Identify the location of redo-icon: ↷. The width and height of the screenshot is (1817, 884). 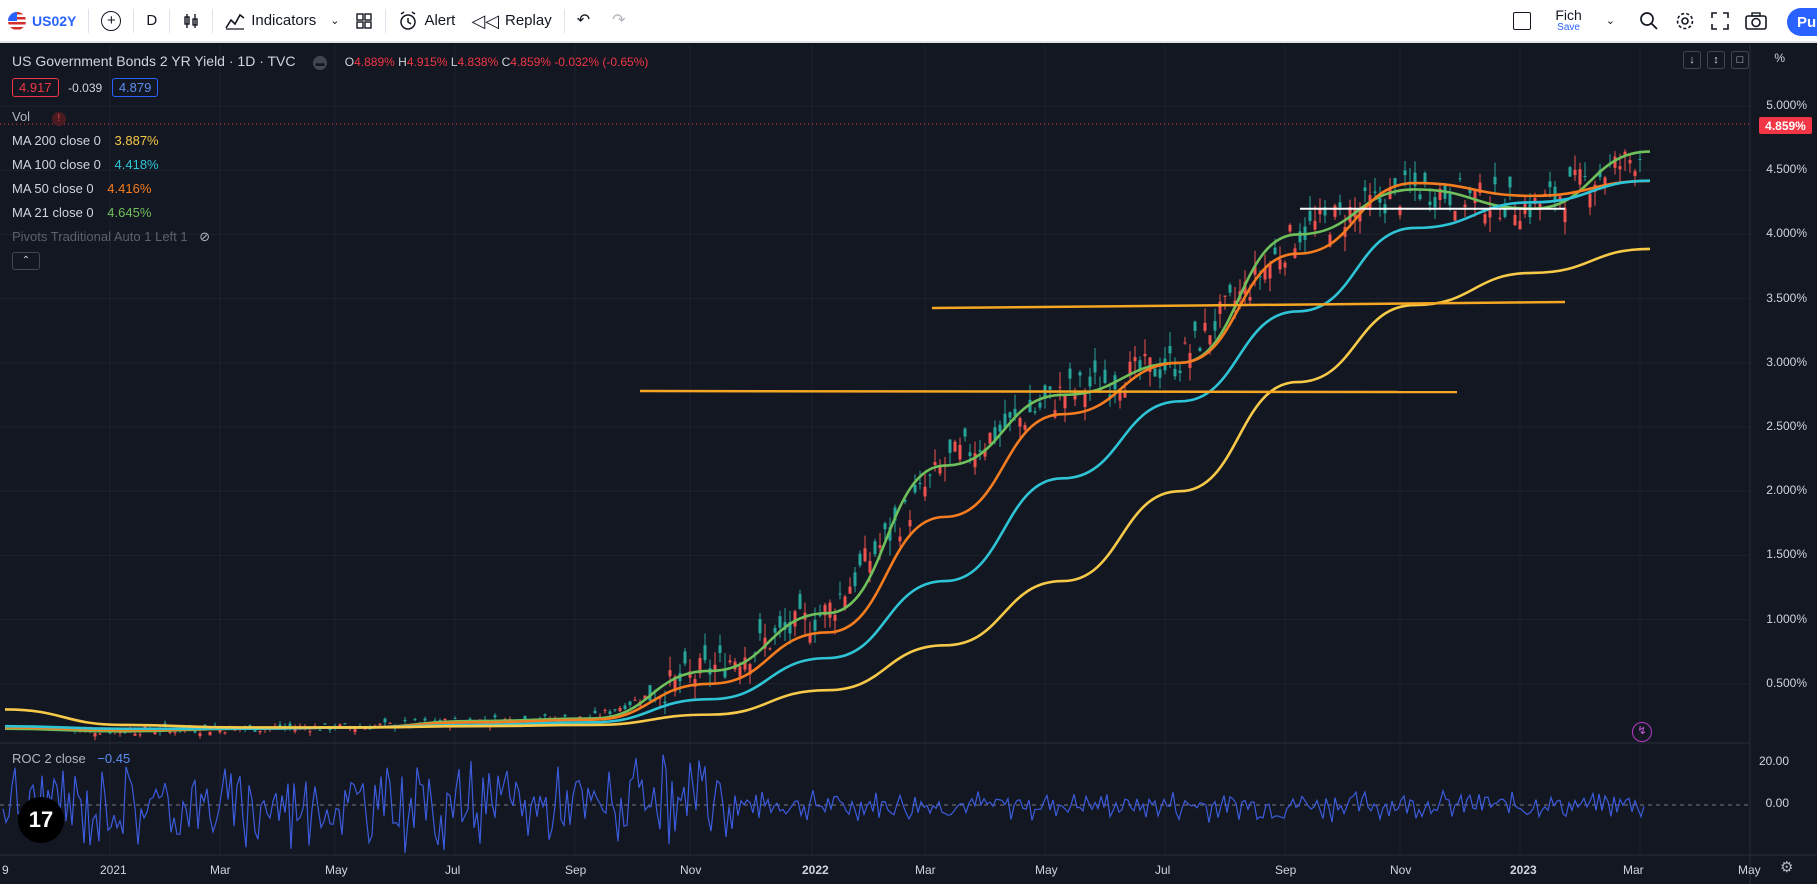
(619, 20).